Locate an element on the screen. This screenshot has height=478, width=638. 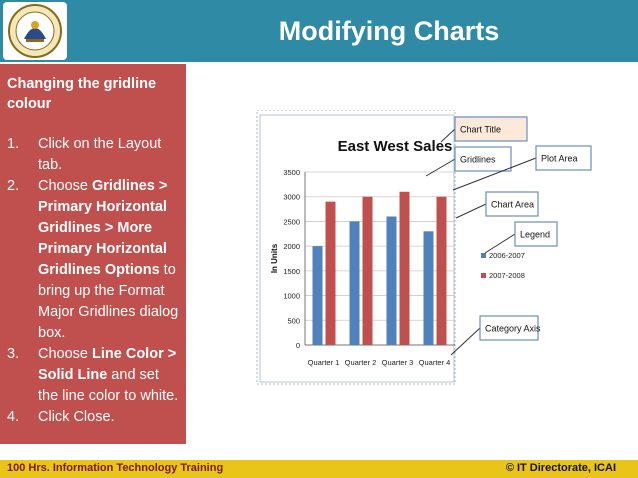
y-tick-label: 3500 is located at coordinates (291, 172).